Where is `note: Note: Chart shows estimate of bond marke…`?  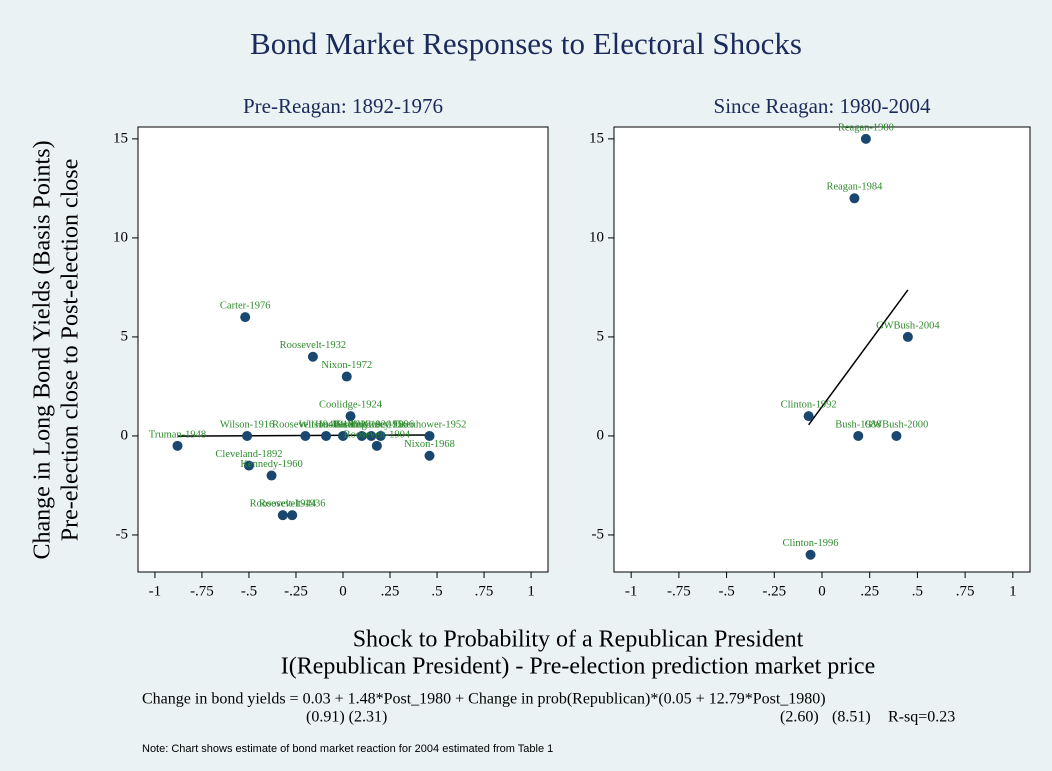 note: Note: Chart shows estimate of bond marke… is located at coordinates (347, 749).